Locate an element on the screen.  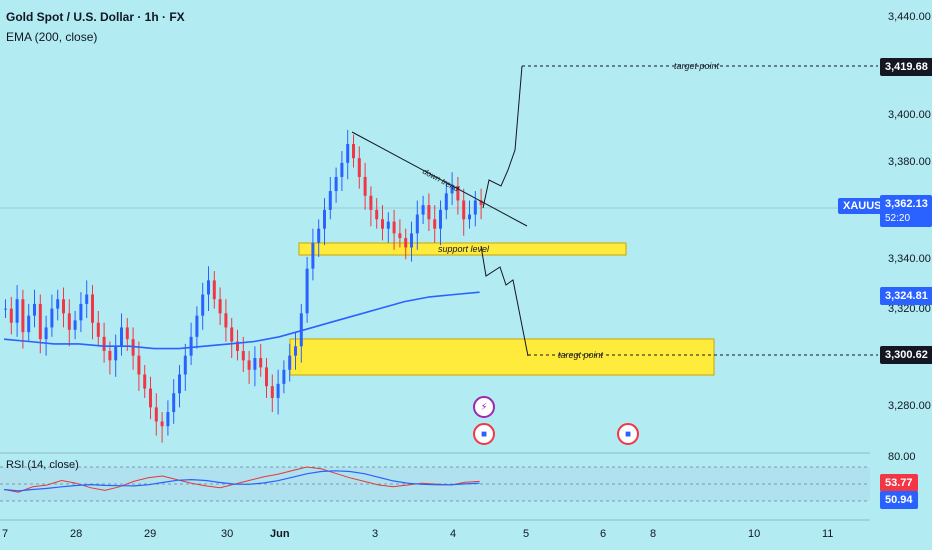
rsi-ma-line is located at coordinates (241, 481).